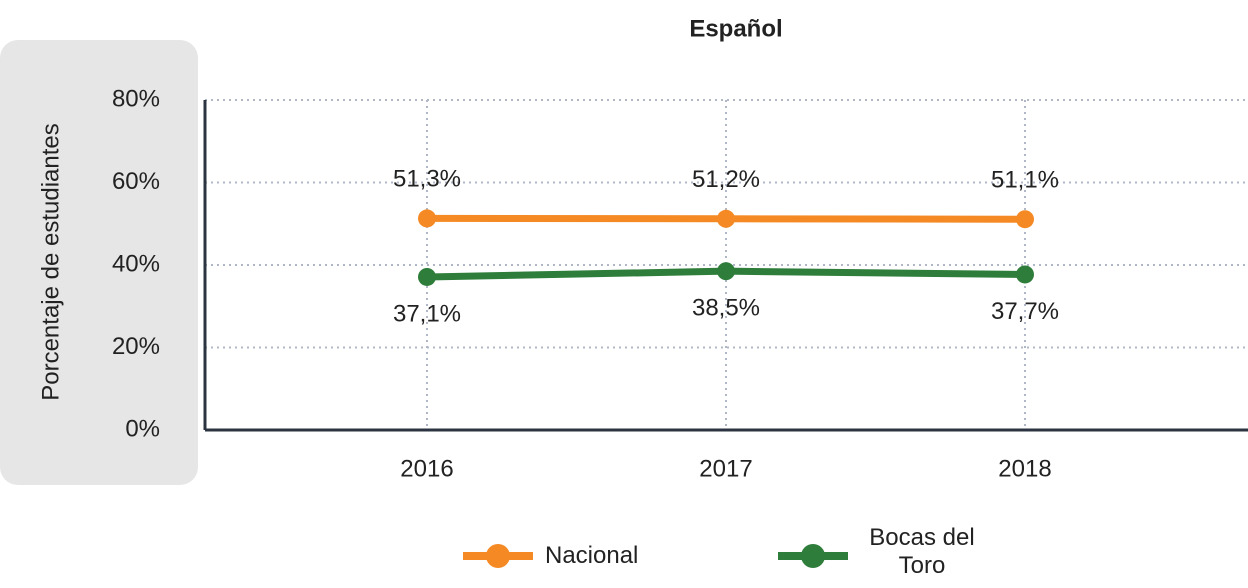 This screenshot has height=588, width=1248. What do you see at coordinates (735, 28) in the screenshot?
I see `chart-title: Español` at bounding box center [735, 28].